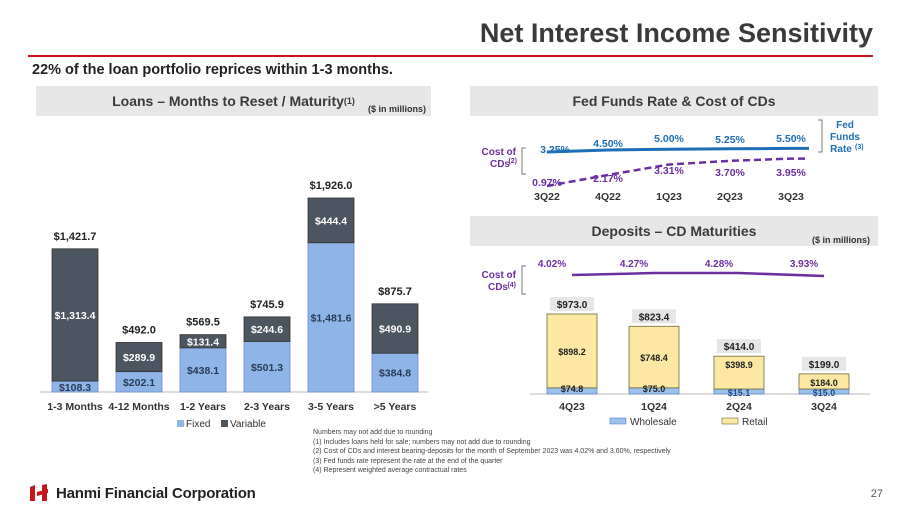  I want to click on total-value-label: $973.0, so click(572, 305).